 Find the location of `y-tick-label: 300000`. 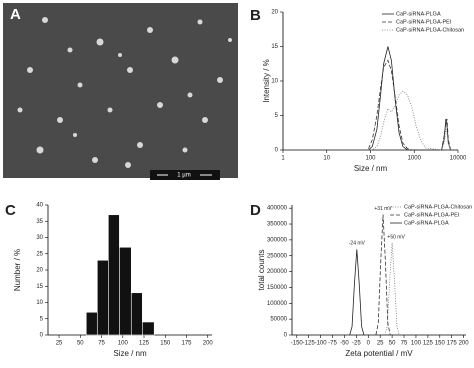

y-tick-label: 300000 is located at coordinates (277, 240).